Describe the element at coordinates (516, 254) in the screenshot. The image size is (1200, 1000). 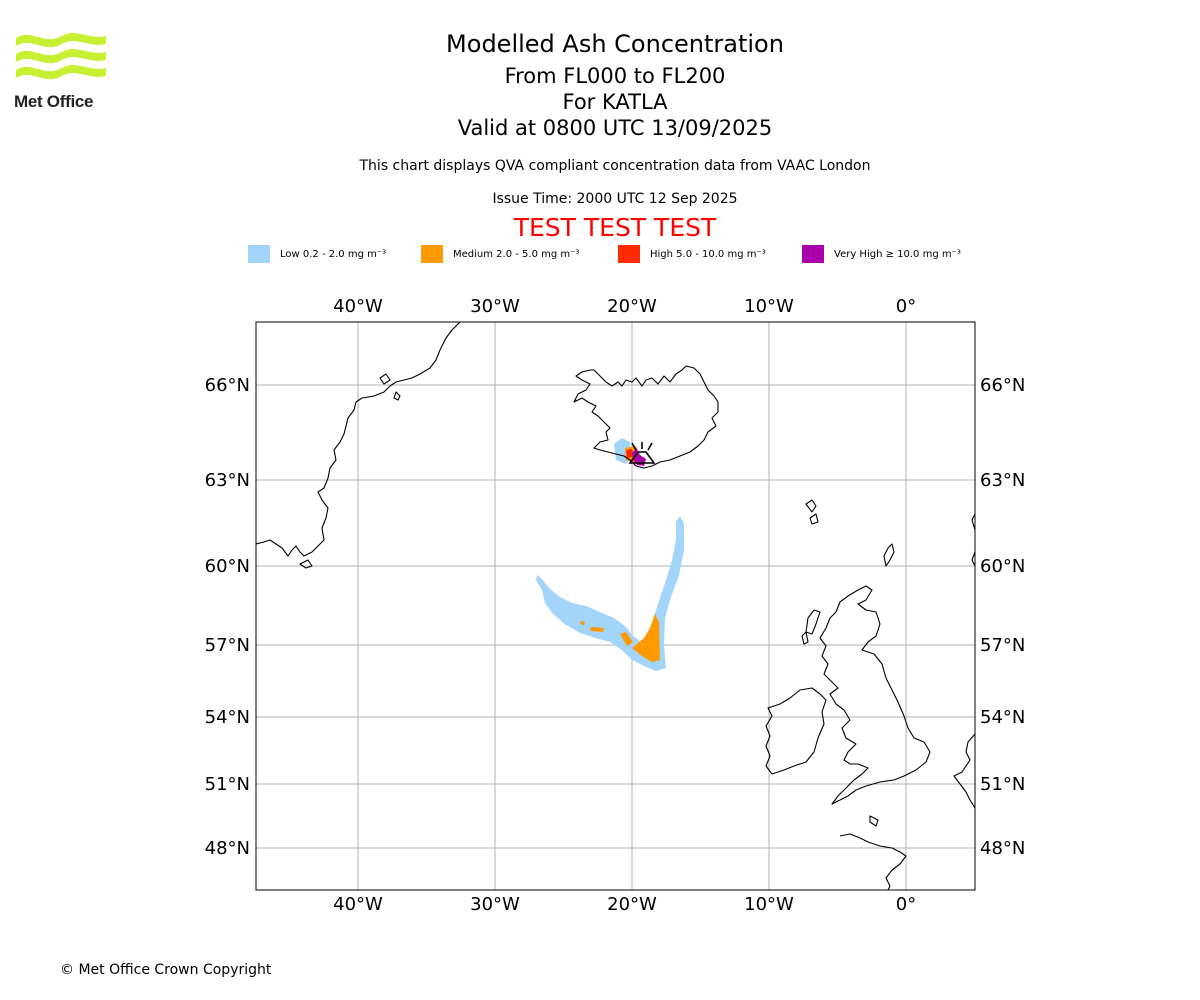
I see `legend-label-medium: Medium 2.0 - 5.0 mg m⁻³` at that location.